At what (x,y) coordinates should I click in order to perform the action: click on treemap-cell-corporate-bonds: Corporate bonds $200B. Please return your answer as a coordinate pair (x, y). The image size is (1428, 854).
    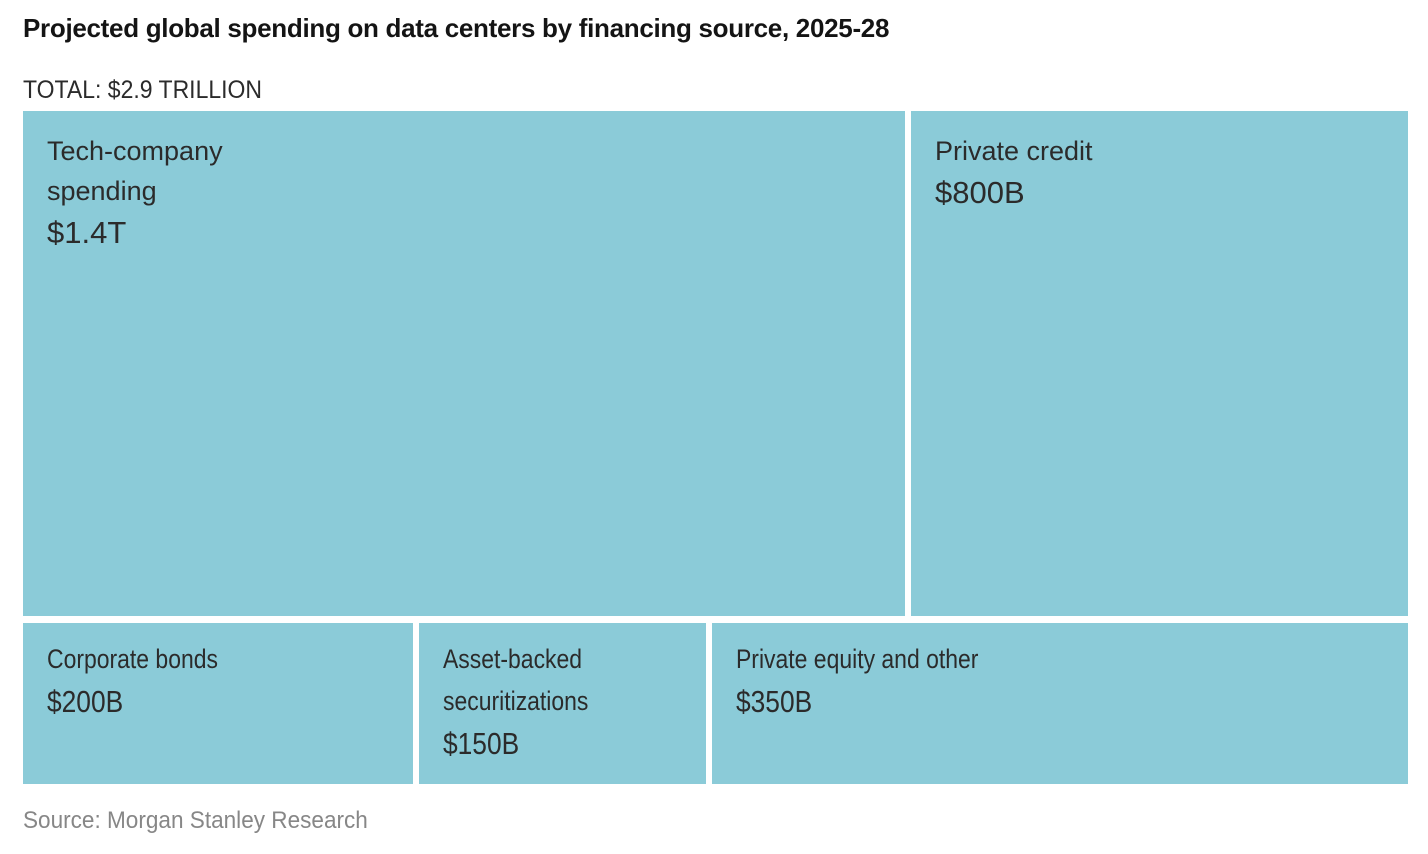
    Looking at the image, I should click on (218, 703).